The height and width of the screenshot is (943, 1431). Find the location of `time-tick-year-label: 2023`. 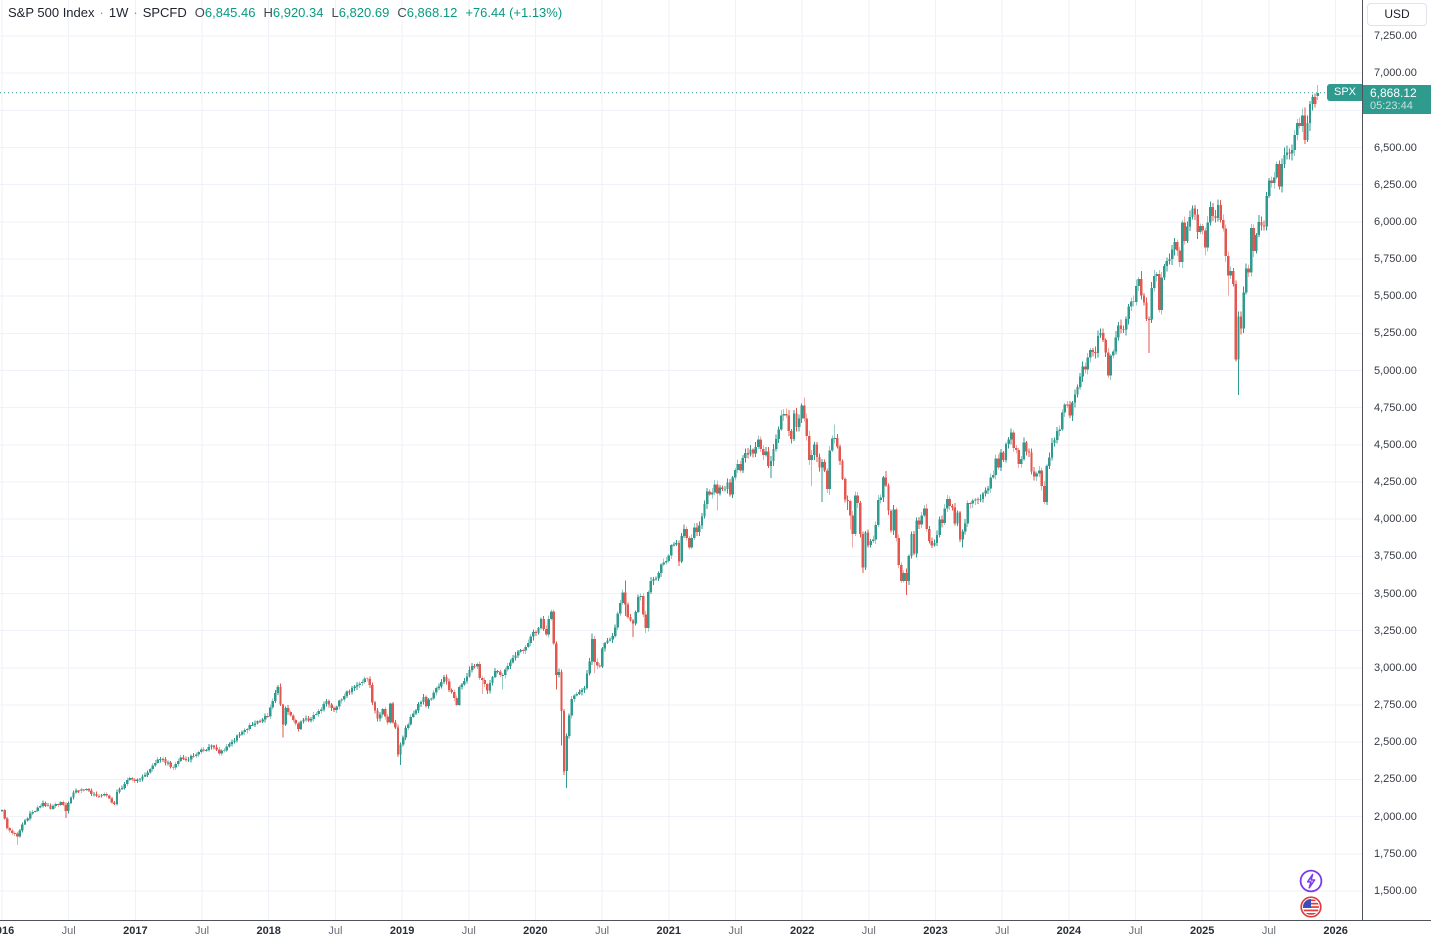

time-tick-year-label: 2023 is located at coordinates (935, 931).